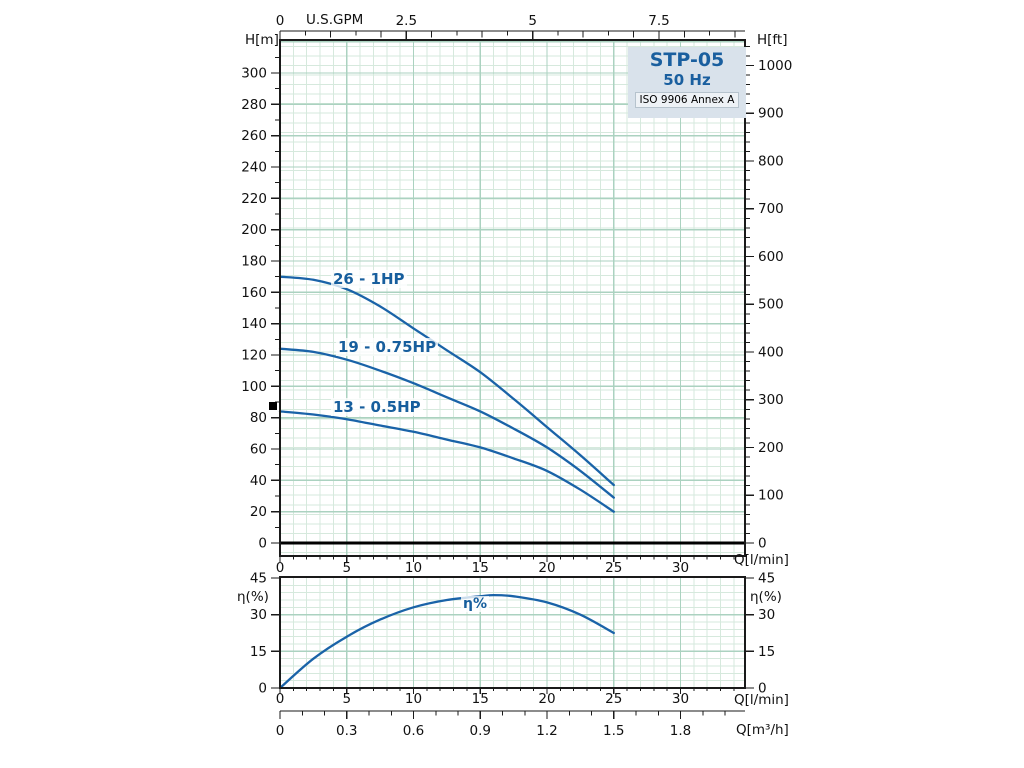 Image resolution: width=1024 pixels, height=768 pixels. What do you see at coordinates (254, 168) in the screenshot?
I see `y-tick-label-m: 240` at bounding box center [254, 168].